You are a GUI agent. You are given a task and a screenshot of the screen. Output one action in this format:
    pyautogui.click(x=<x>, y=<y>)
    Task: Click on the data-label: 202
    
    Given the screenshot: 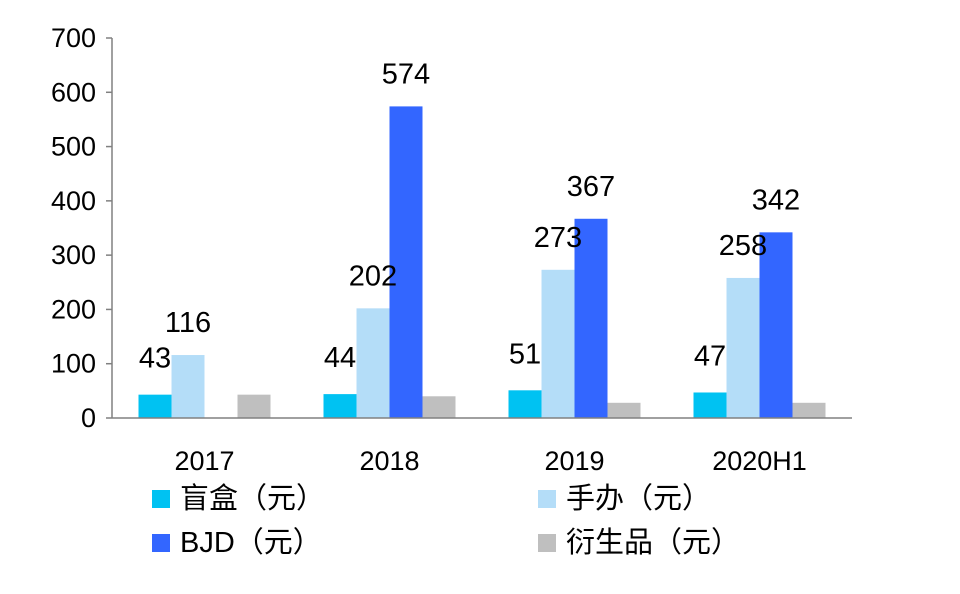 What is the action you would take?
    pyautogui.click(x=373, y=276)
    